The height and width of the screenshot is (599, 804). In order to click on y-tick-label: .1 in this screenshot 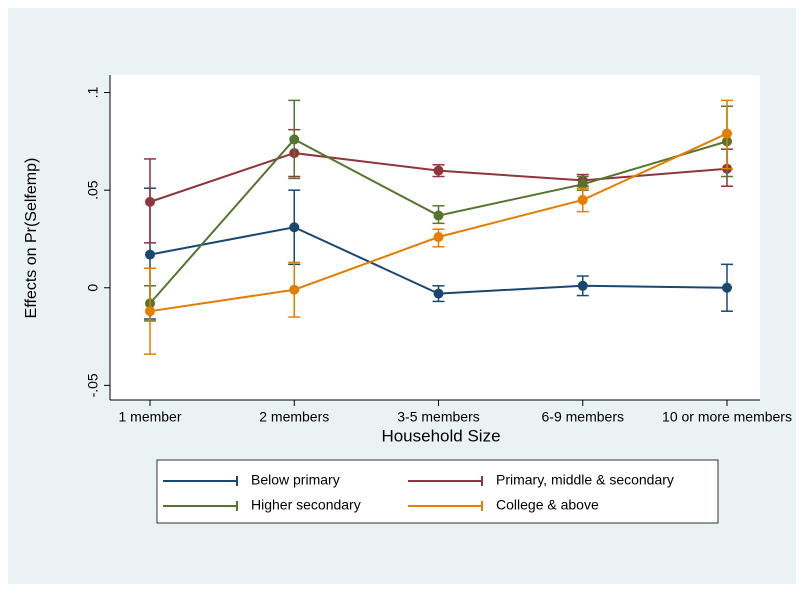, I will do `click(93, 93)`.